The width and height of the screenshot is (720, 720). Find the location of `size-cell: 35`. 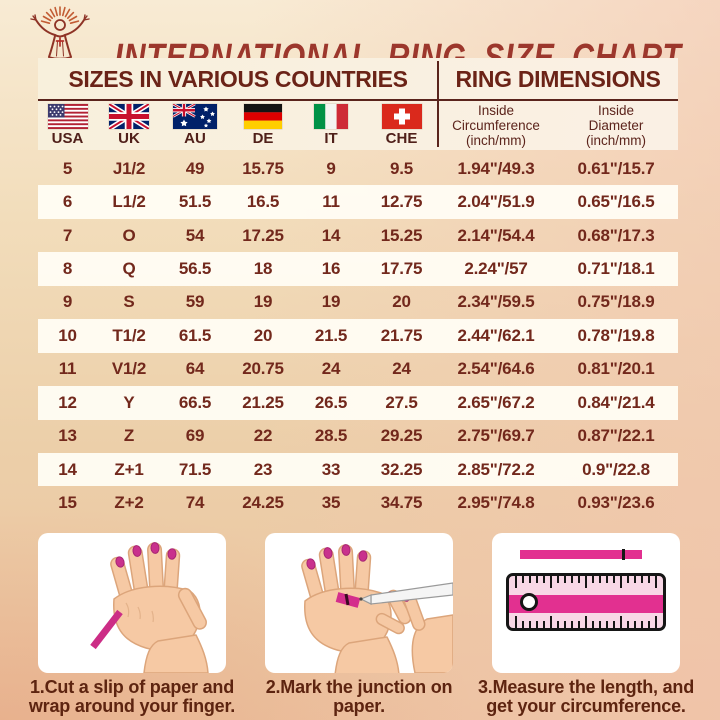

size-cell: 35 is located at coordinates (331, 503).